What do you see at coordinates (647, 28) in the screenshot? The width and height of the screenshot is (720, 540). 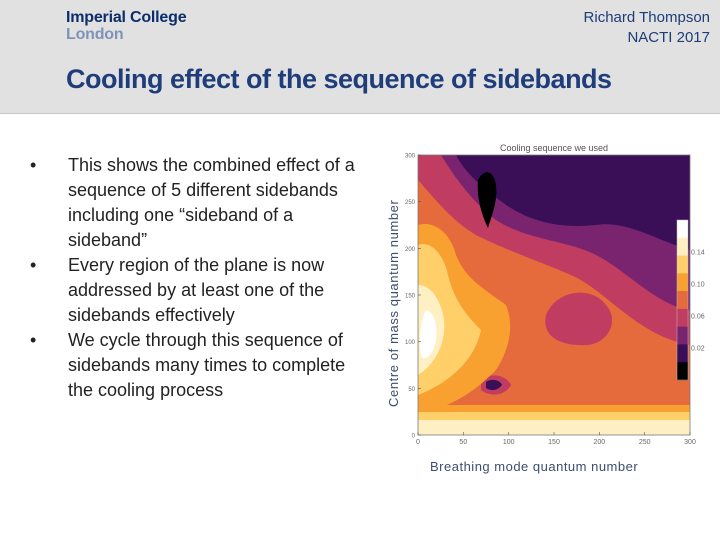 I see `author-block: Richard Thompson NACTI 2017` at bounding box center [647, 28].